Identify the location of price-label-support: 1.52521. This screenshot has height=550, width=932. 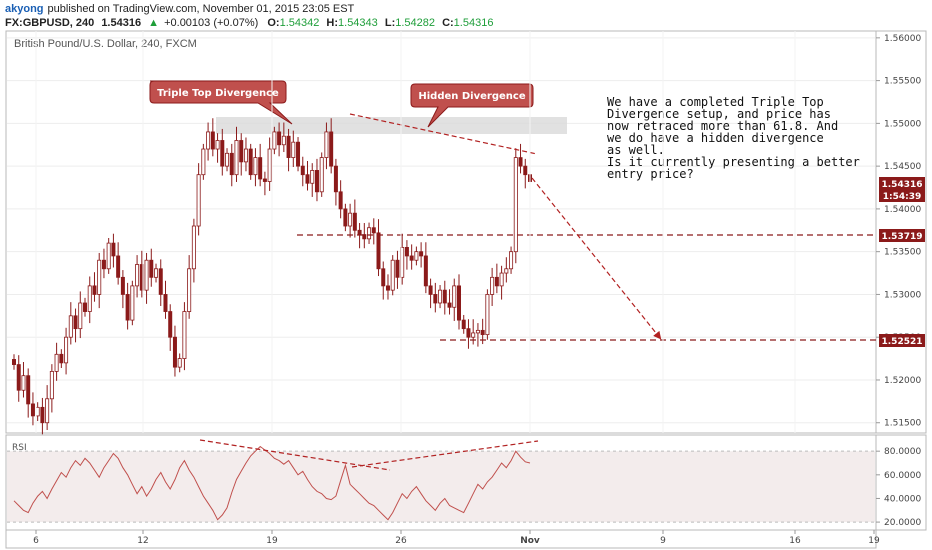
(902, 340).